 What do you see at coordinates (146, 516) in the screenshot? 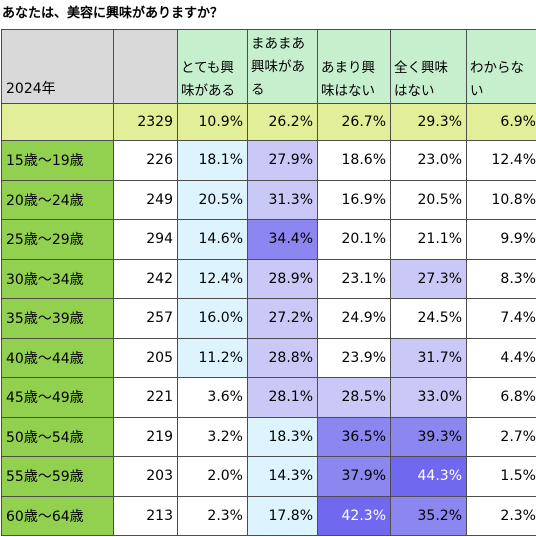
I see `sample-count: 213` at bounding box center [146, 516].